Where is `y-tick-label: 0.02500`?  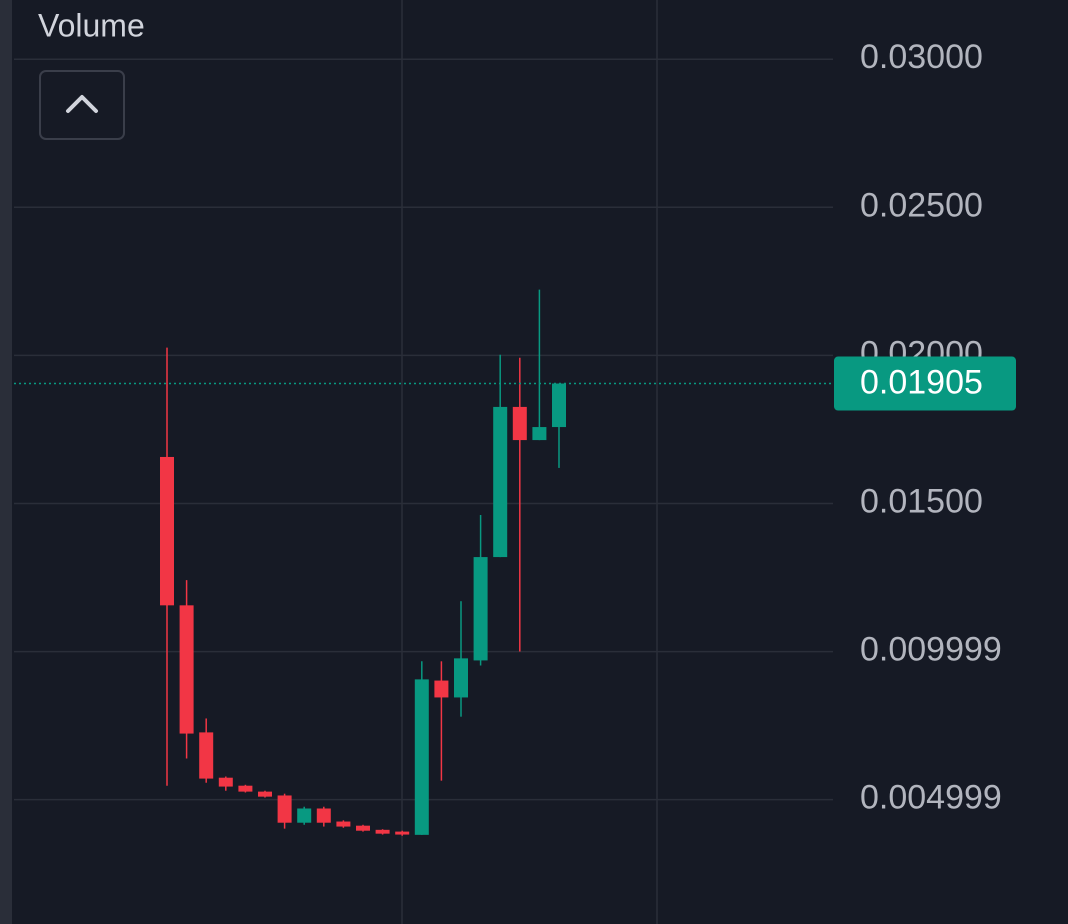 y-tick-label: 0.02500 is located at coordinates (921, 205).